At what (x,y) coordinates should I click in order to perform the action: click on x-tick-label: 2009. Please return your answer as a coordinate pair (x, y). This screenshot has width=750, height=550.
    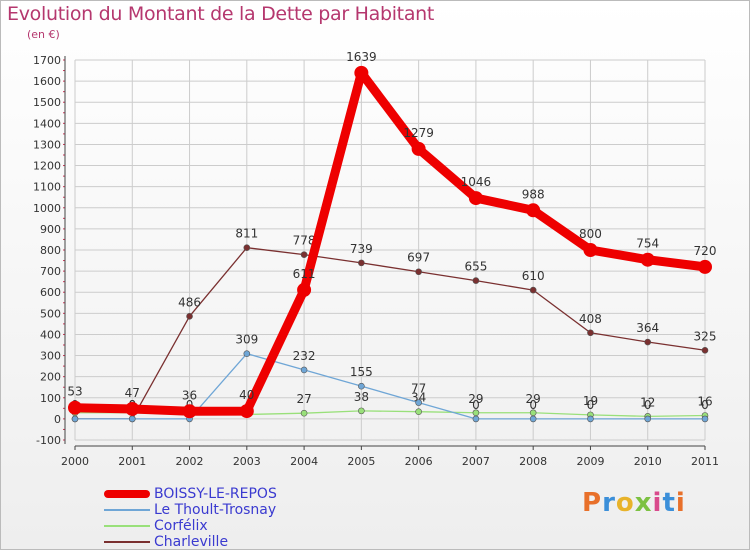
    Looking at the image, I should click on (590, 461).